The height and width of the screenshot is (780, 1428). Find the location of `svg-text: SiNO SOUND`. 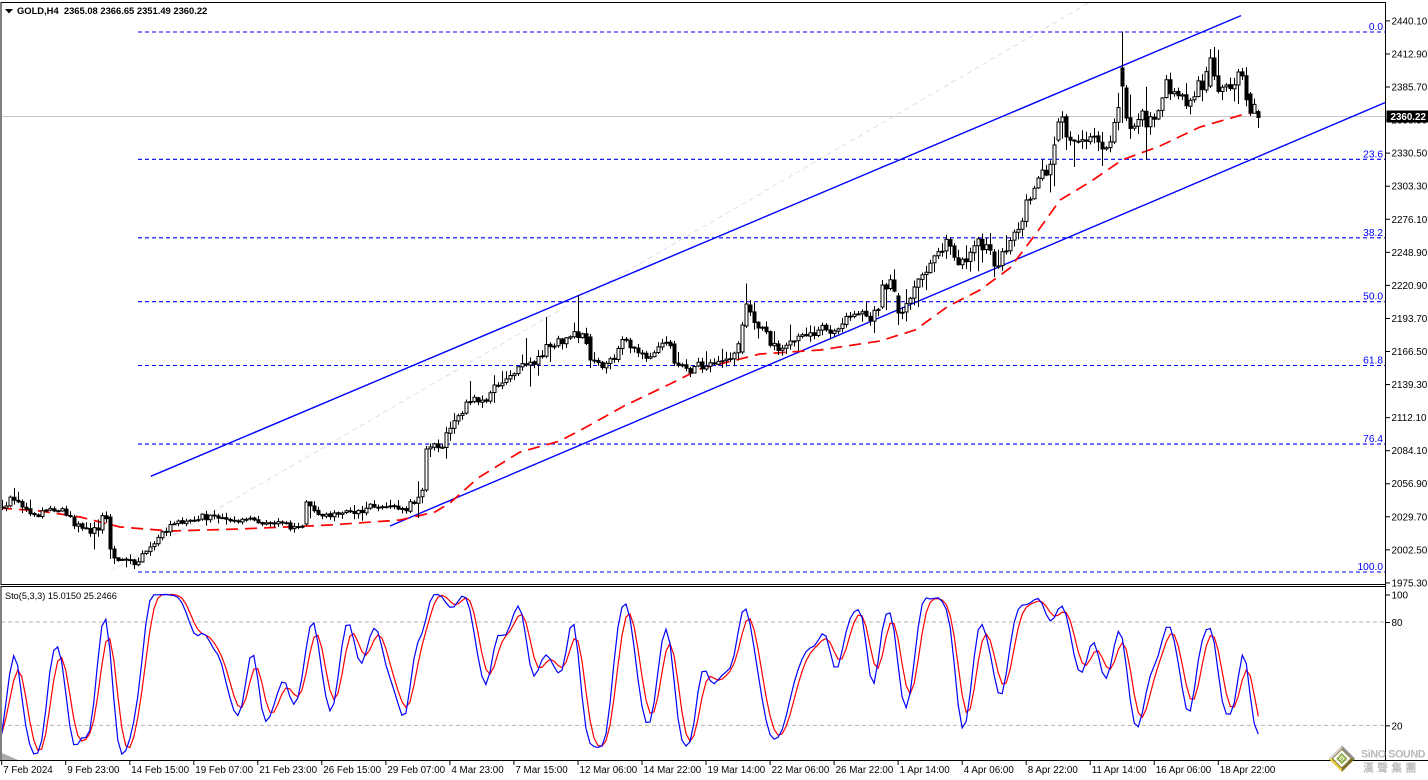

svg-text: SiNO SOUND is located at coordinates (1393, 755).